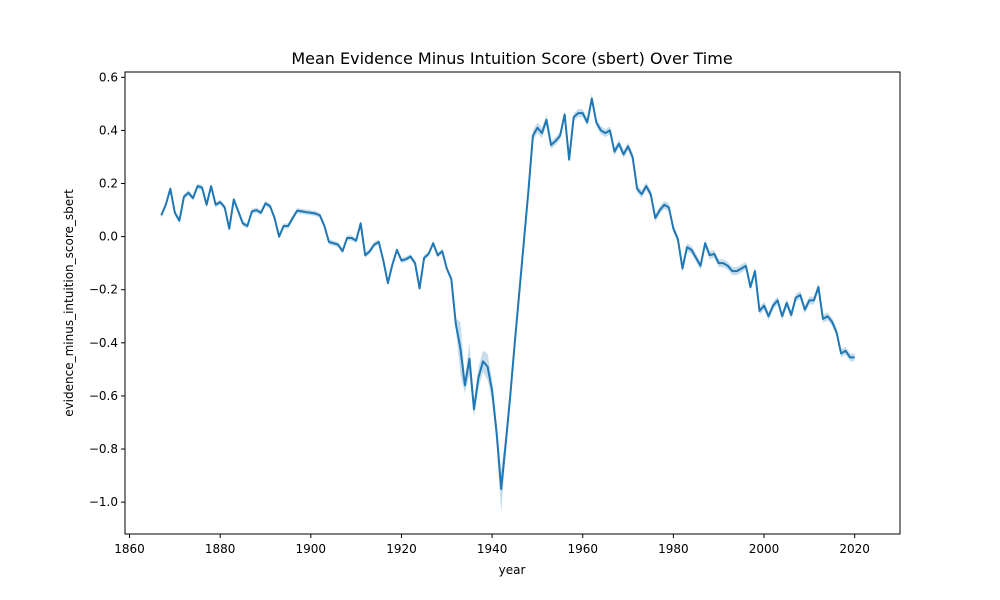 The width and height of the screenshot is (1000, 600). I want to click on y-tick-label: 0.2, so click(108, 184).